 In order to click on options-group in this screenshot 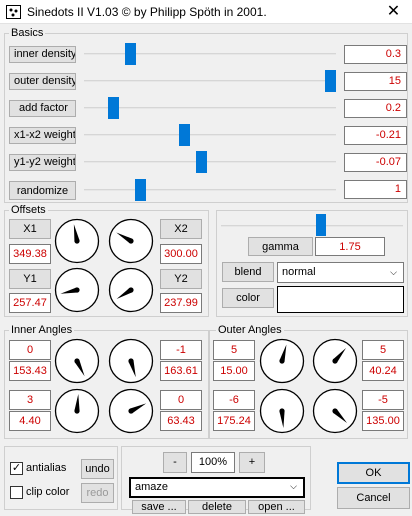, I will do `click(61, 478)`.